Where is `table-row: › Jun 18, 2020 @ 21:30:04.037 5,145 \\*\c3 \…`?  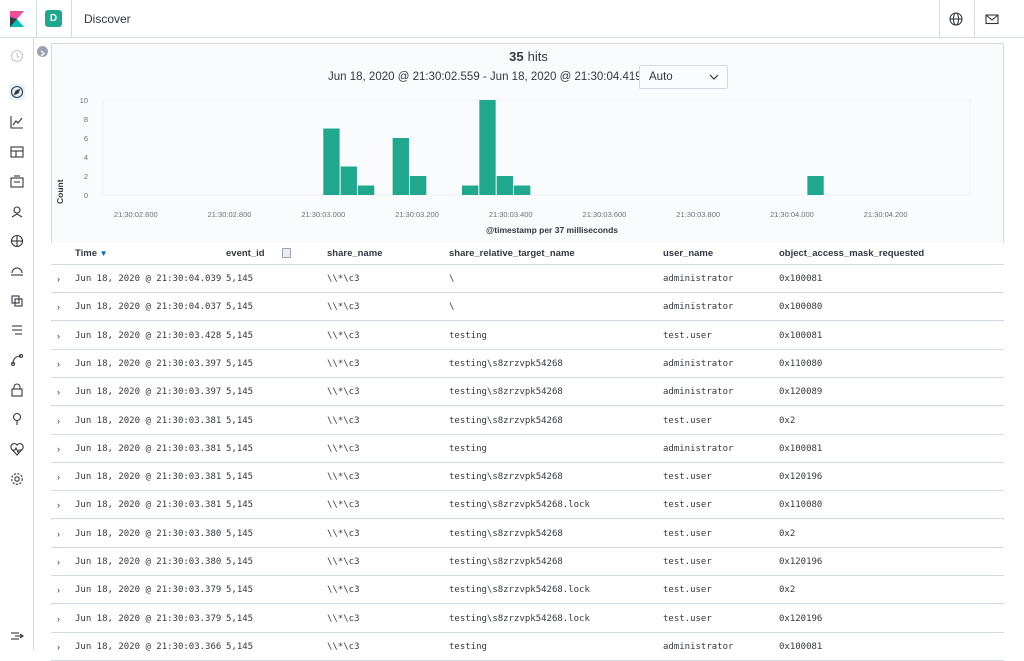
table-row: › Jun 18, 2020 @ 21:30:04.037 5,145 \\*\c3 \… is located at coordinates (527, 307).